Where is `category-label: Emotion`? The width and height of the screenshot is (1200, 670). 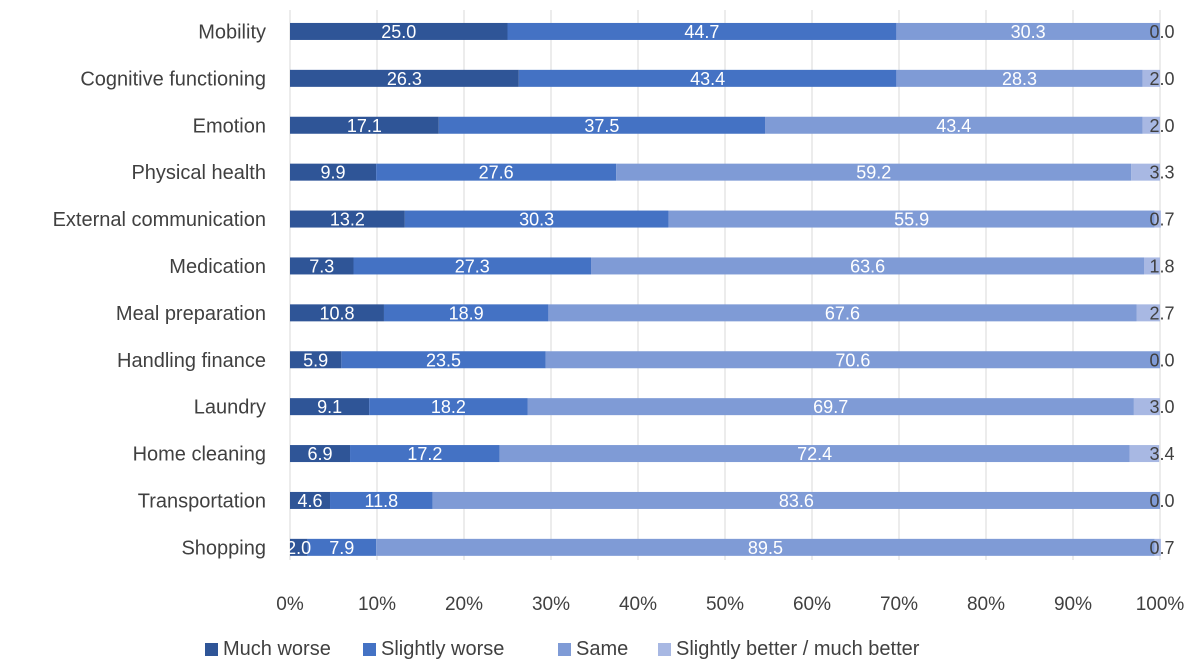
category-label: Emotion is located at coordinates (229, 126).